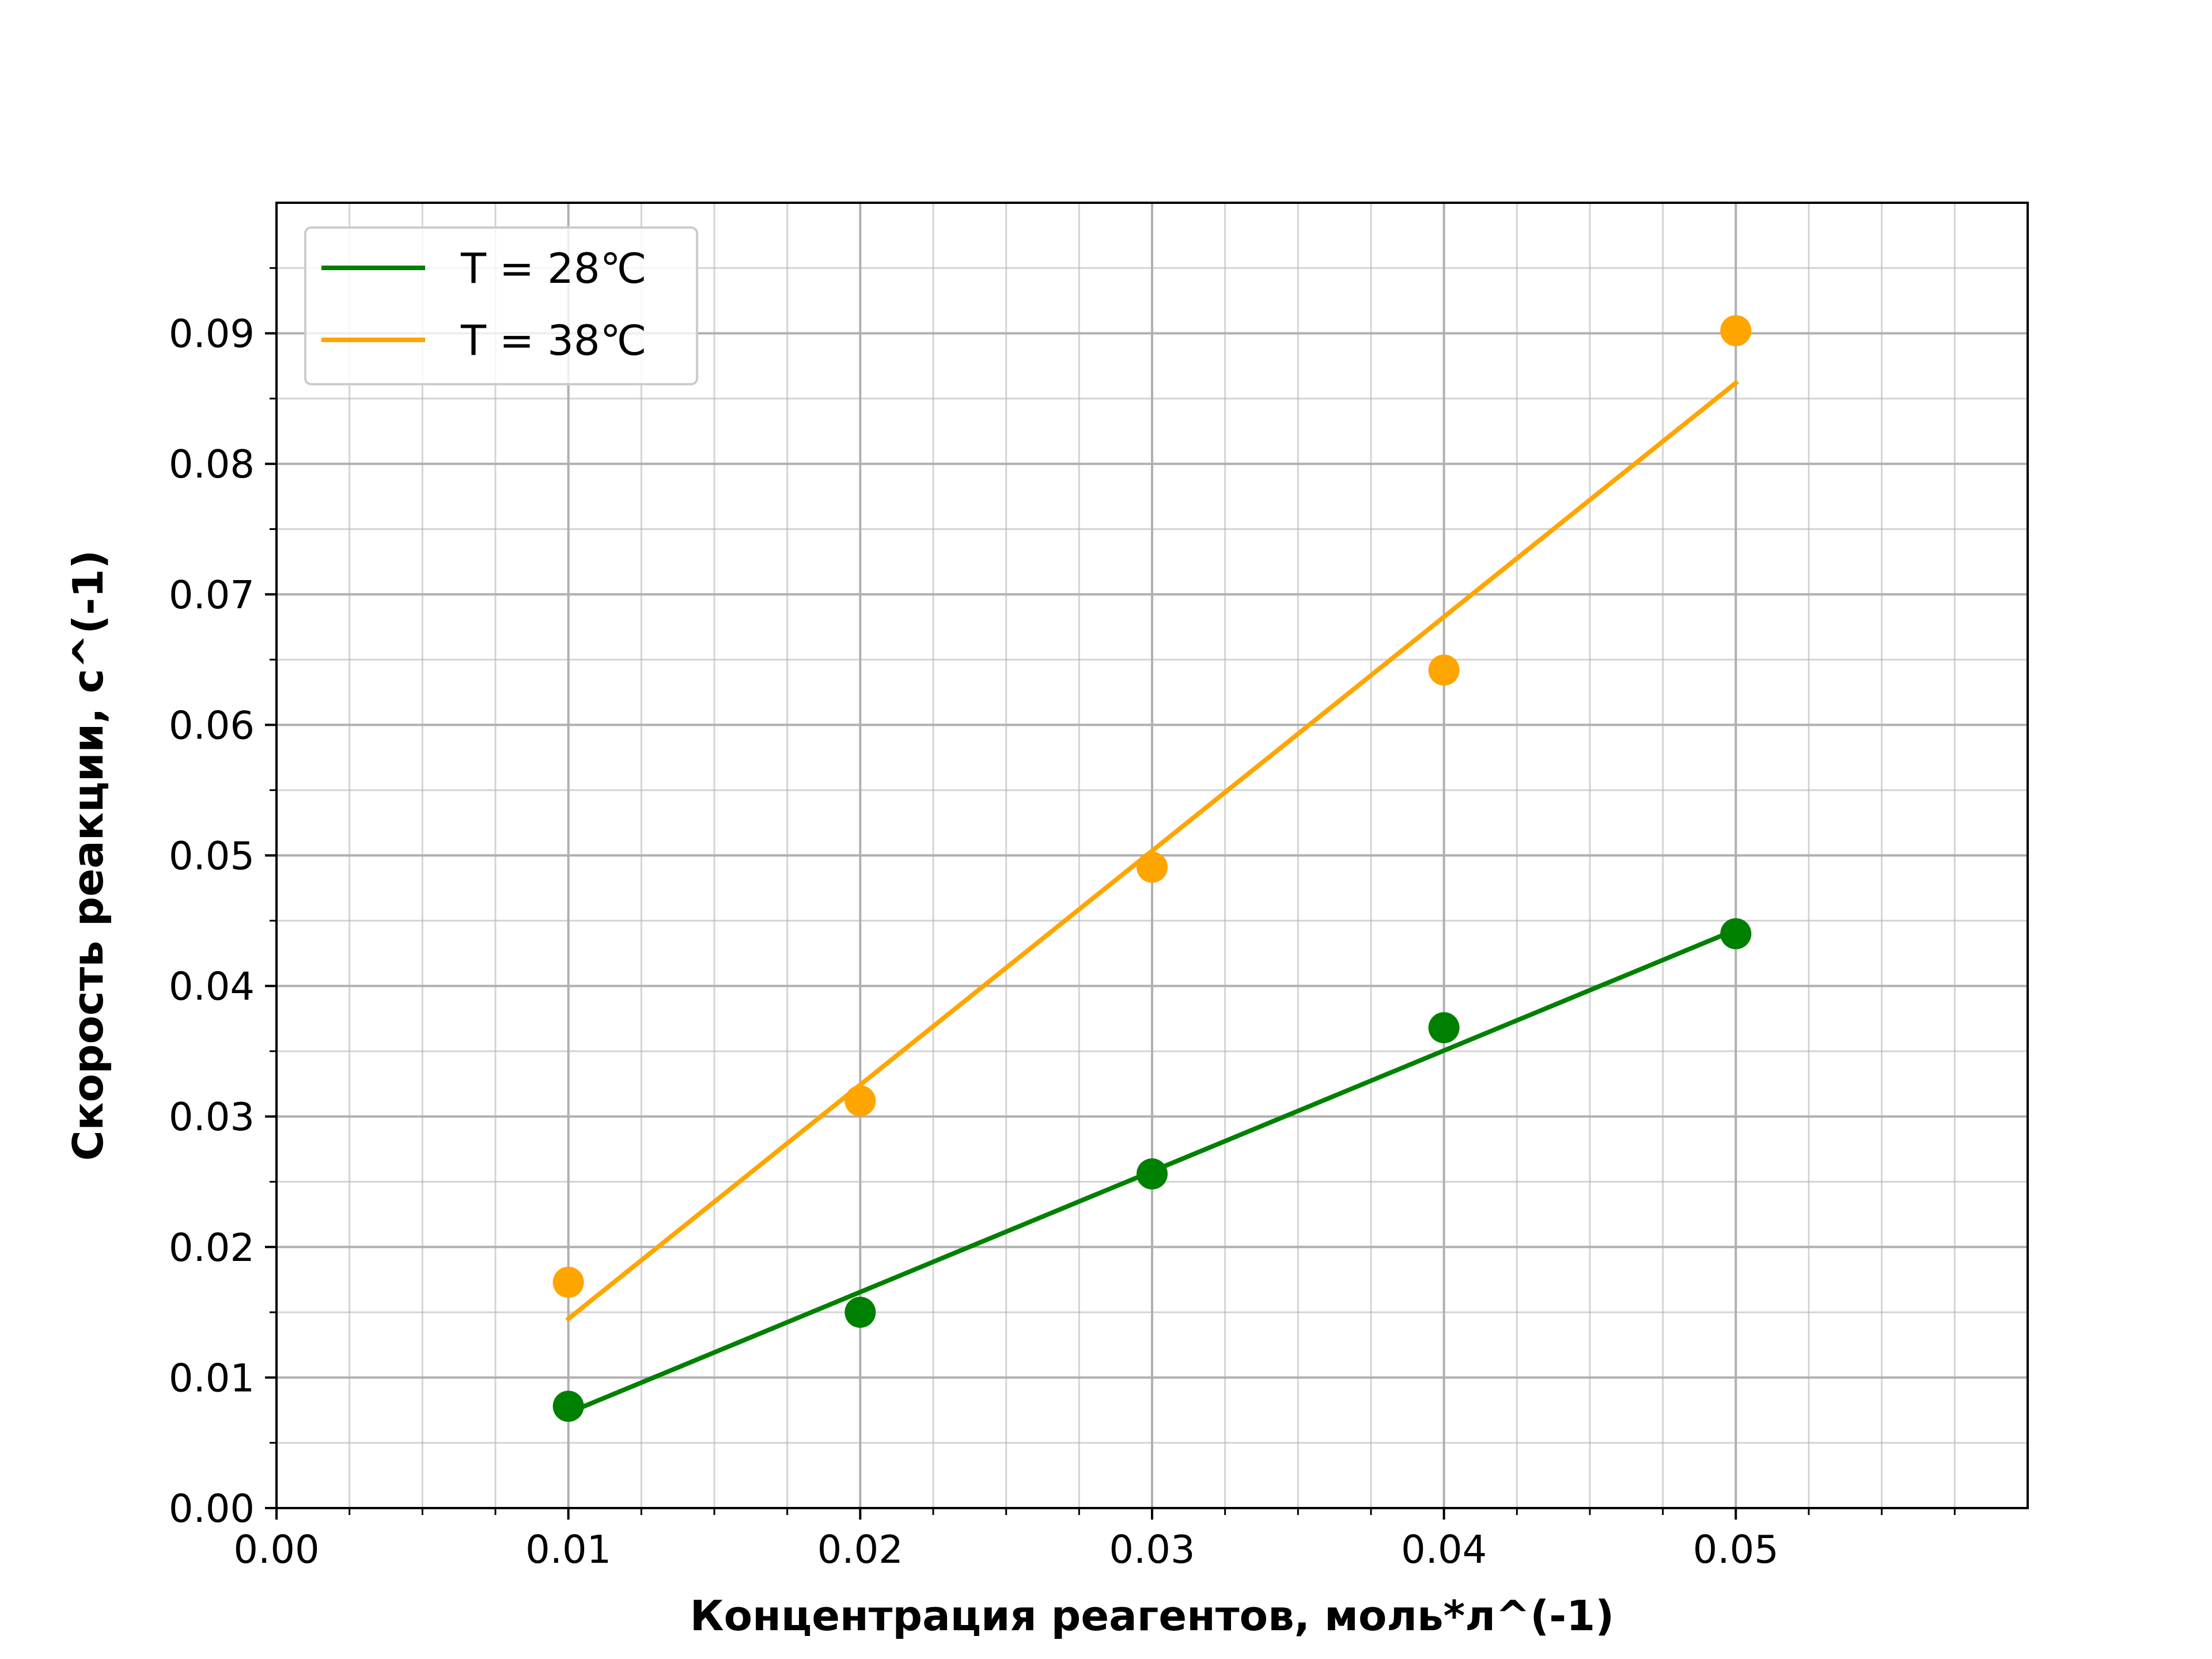 The height and width of the screenshot is (1659, 2212). Describe the element at coordinates (212, 464) in the screenshot. I see `y-tick-label: 0.08` at that location.